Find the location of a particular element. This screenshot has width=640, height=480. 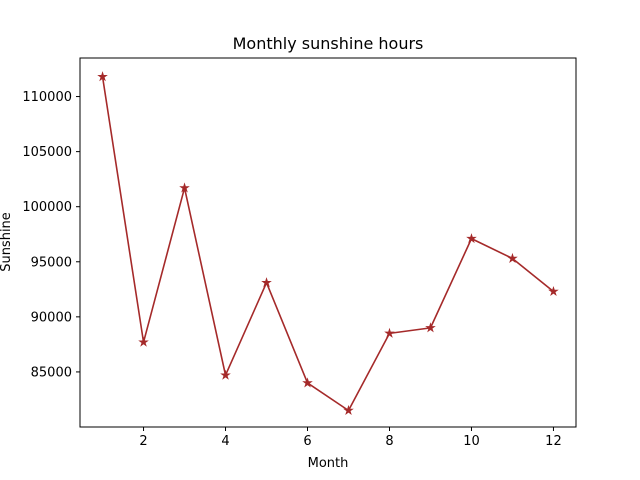

x-tick-label: 6 is located at coordinates (307, 441).